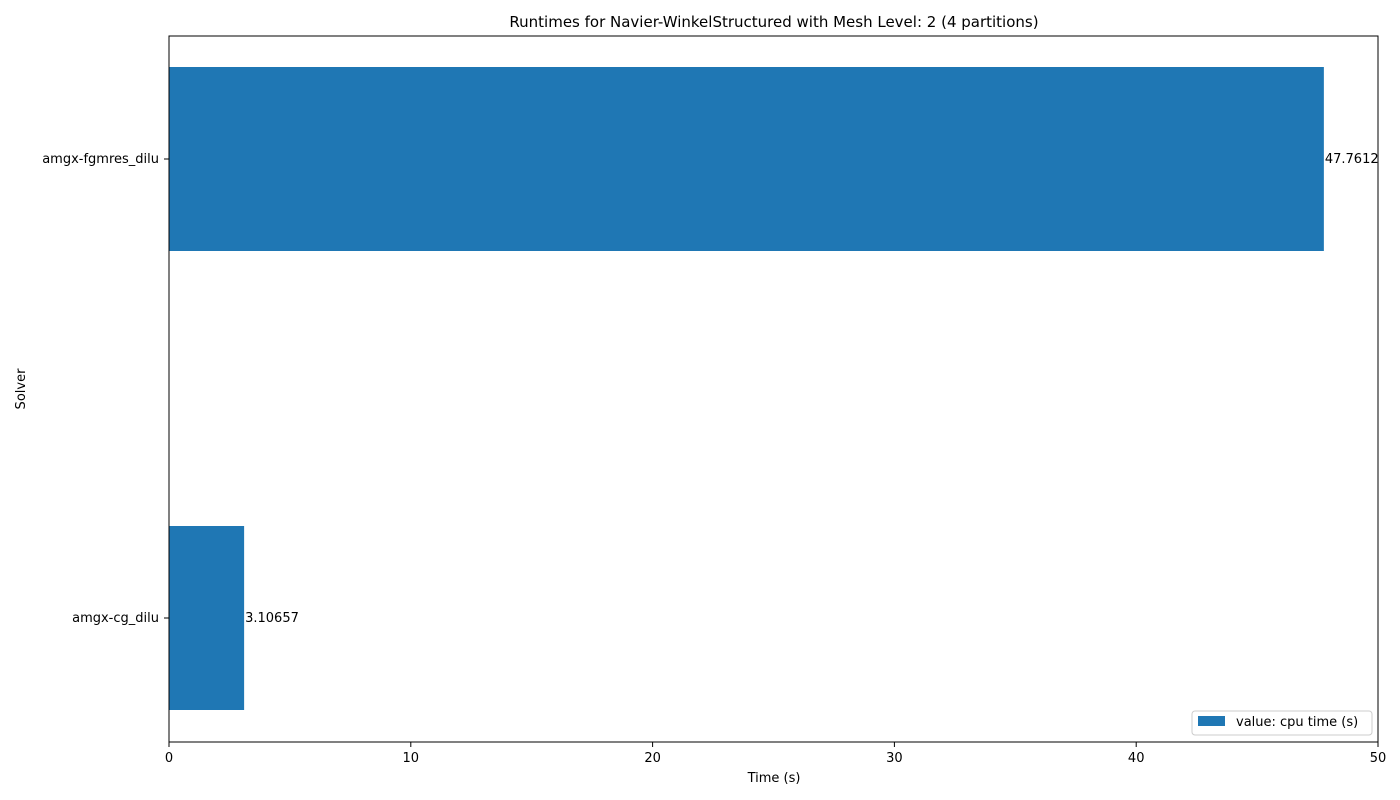  Describe the element at coordinates (169, 758) in the screenshot. I see `x-tick-label-0: 0` at that location.